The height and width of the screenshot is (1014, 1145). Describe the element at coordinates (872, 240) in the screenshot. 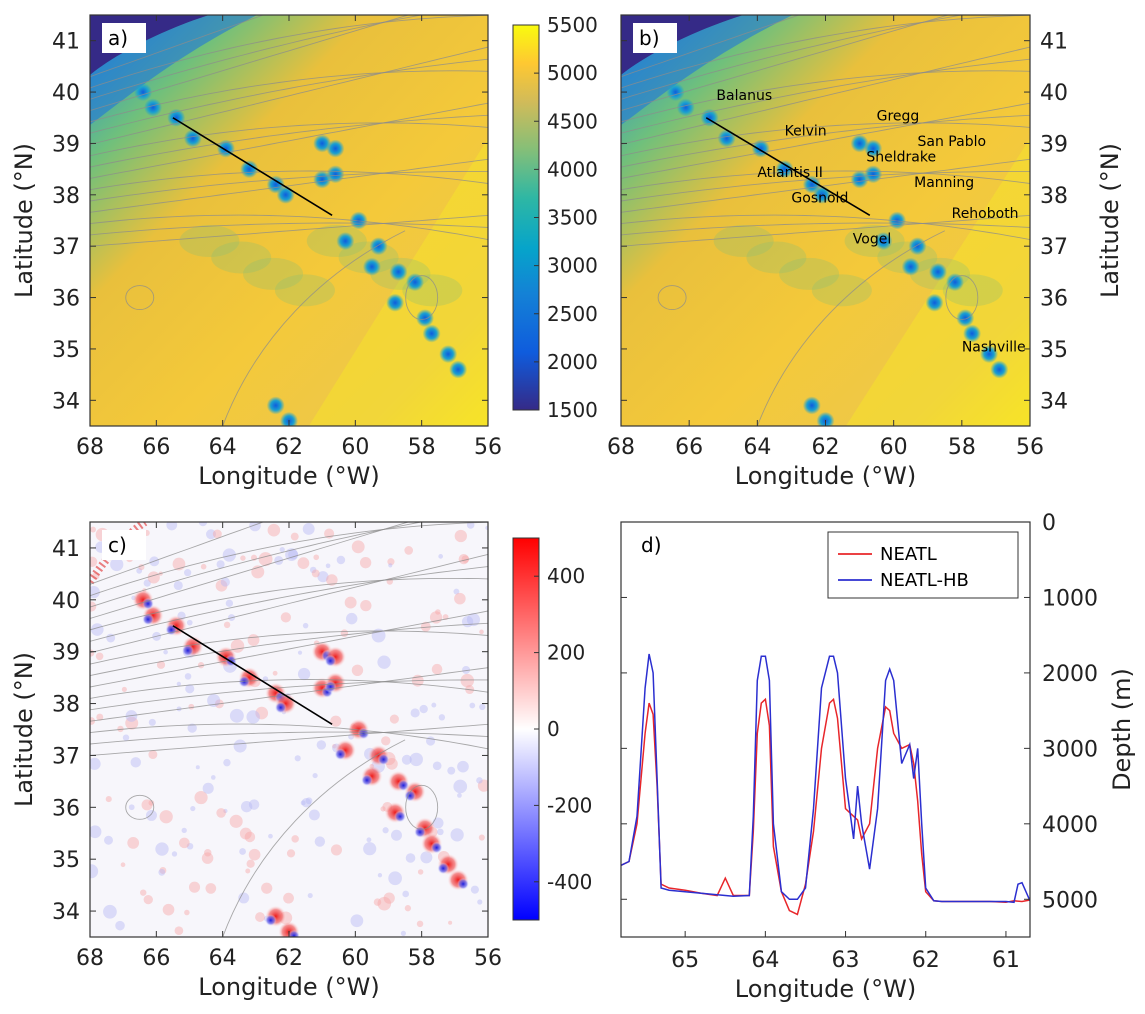

I see `seamount-name: Vogel` at that location.